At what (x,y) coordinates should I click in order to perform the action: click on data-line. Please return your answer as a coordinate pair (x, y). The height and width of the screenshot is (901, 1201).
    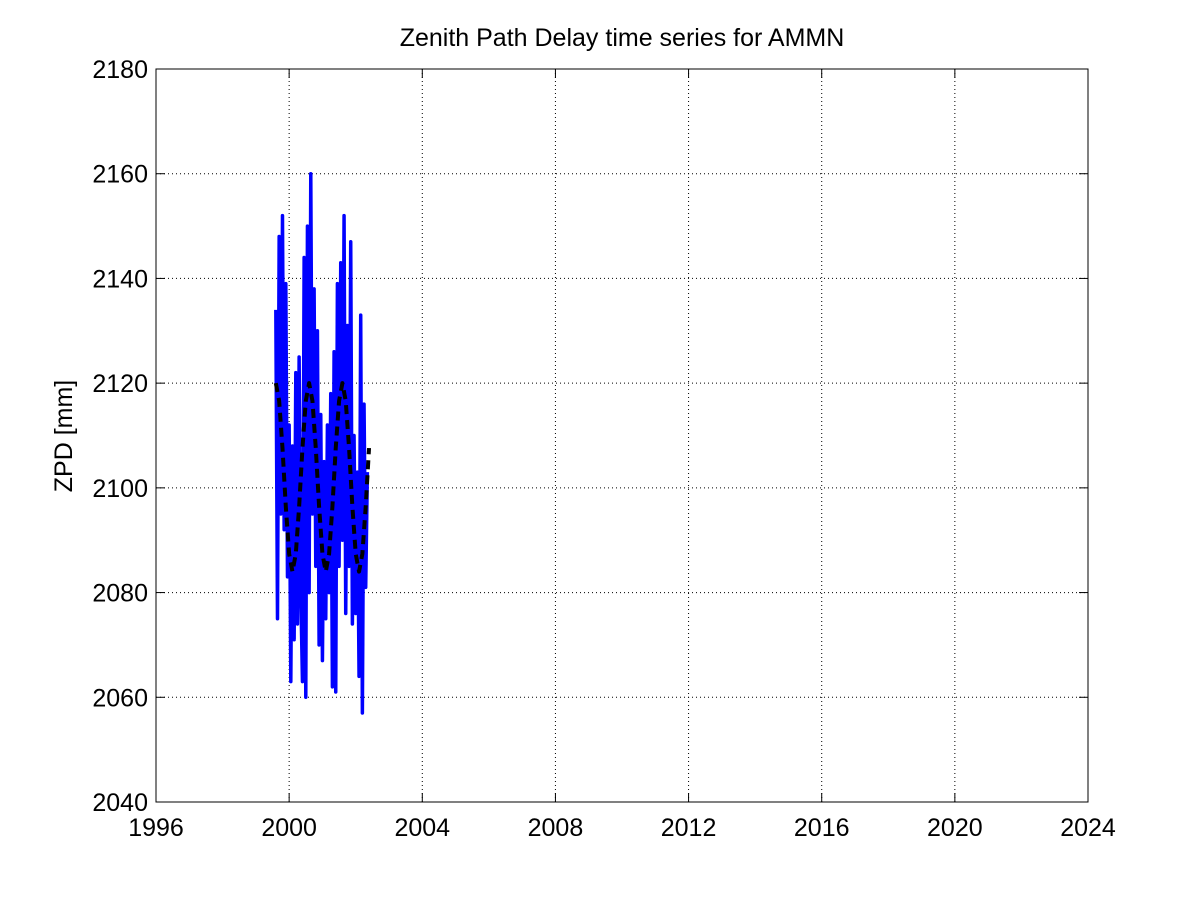
    Looking at the image, I should click on (322, 477).